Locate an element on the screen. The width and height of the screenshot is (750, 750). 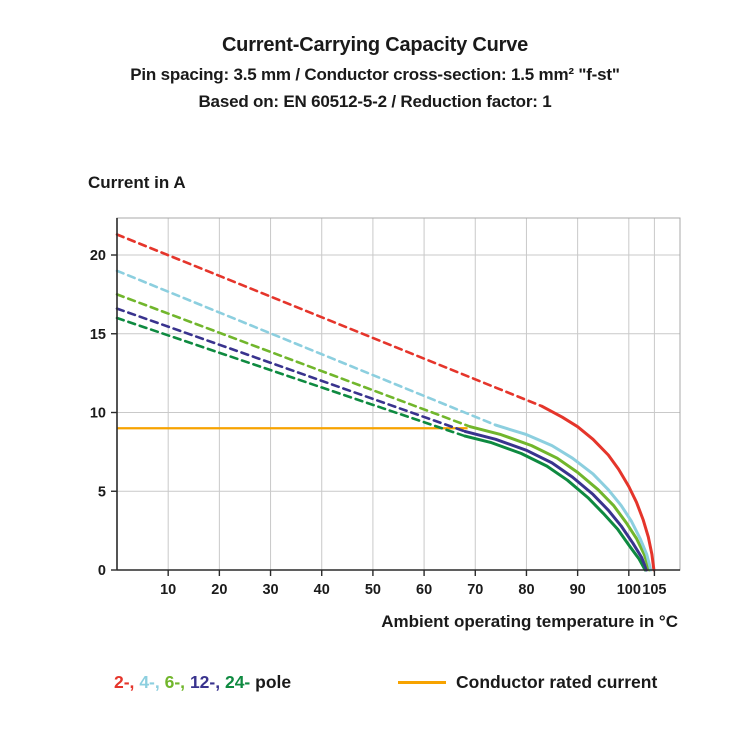
series-24-pole-limit is located at coordinates (555, 503).